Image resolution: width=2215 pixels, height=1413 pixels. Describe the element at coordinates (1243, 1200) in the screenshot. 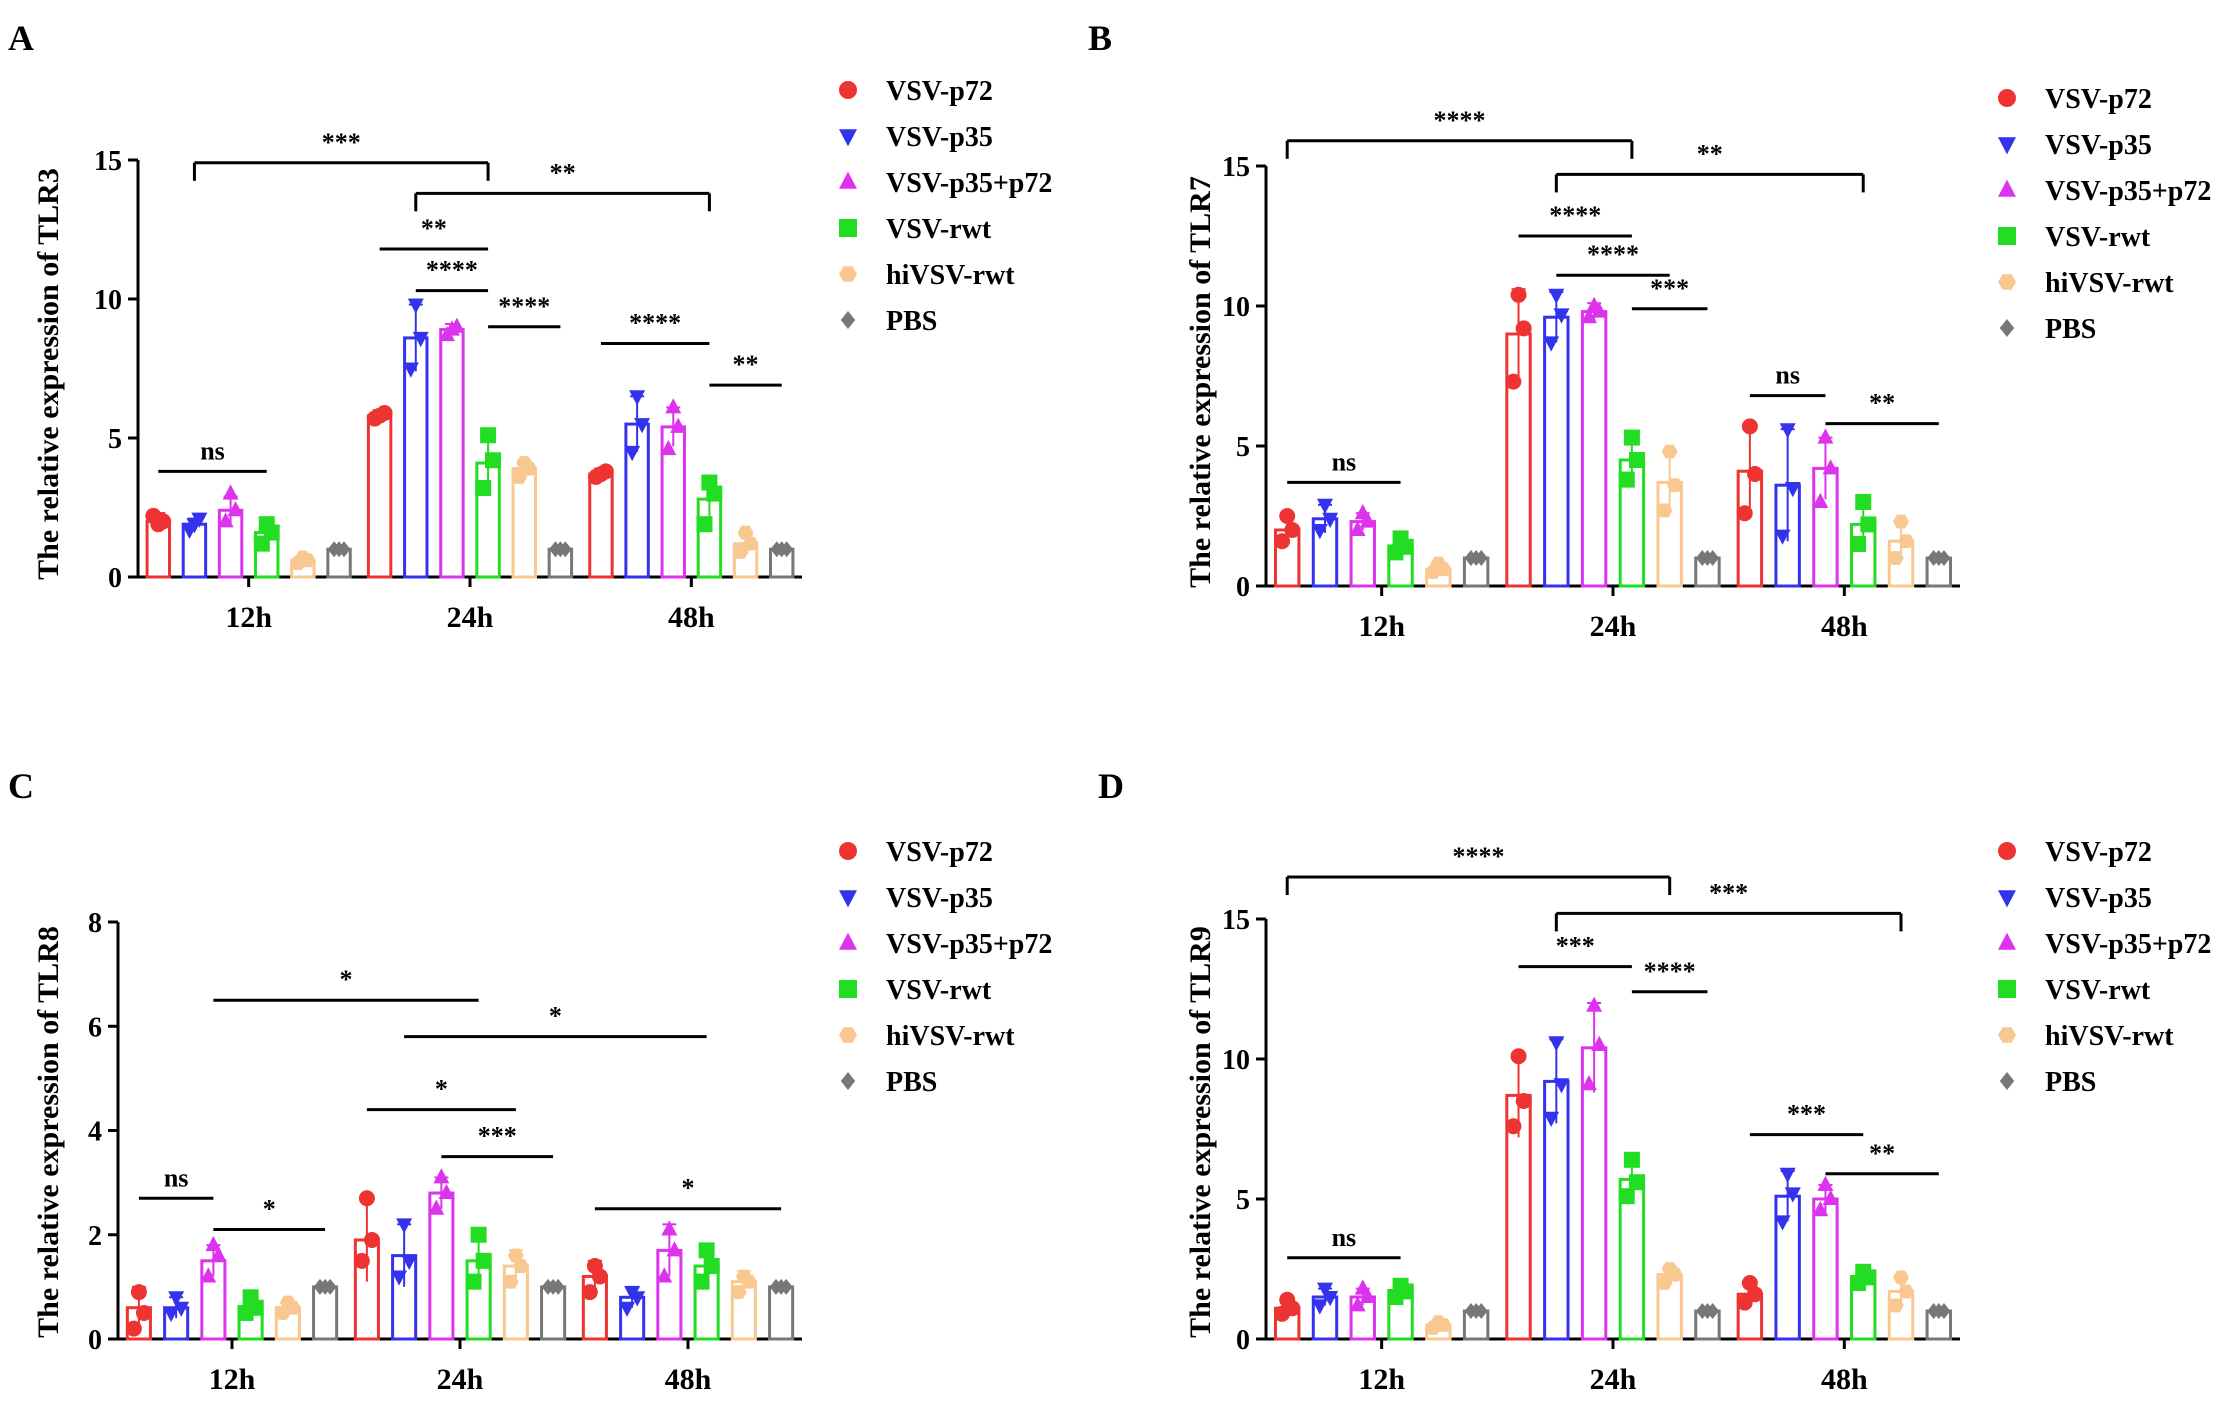

I see `y-tick-label: 5` at that location.